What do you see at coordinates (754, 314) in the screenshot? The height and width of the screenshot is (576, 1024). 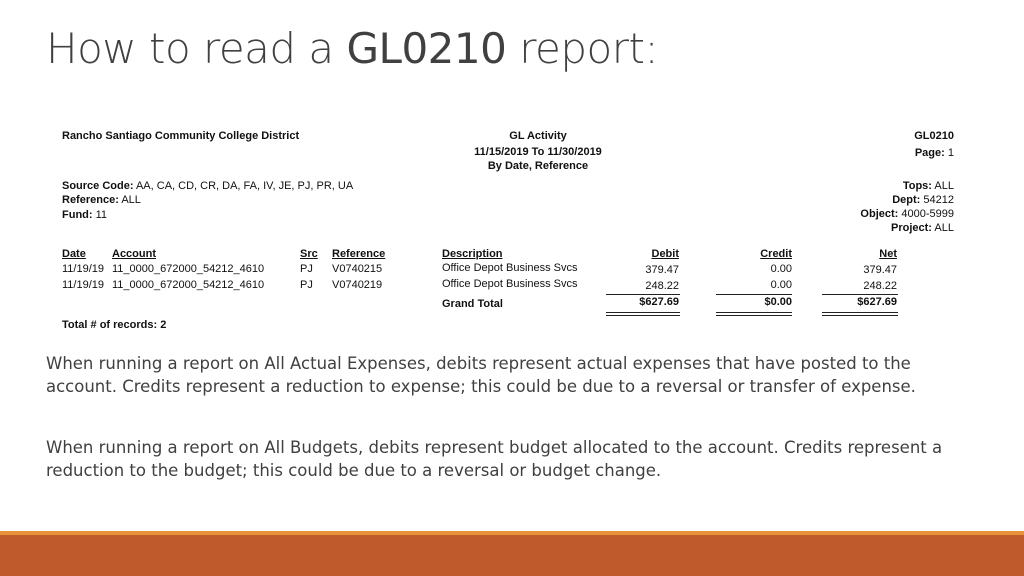 I see `double-rule-credit` at bounding box center [754, 314].